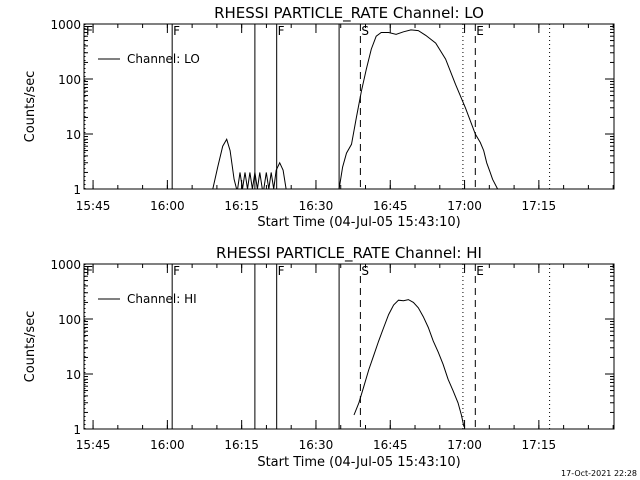 The image size is (640, 480). I want to click on legend-entry: Channel: HI, so click(162, 299).